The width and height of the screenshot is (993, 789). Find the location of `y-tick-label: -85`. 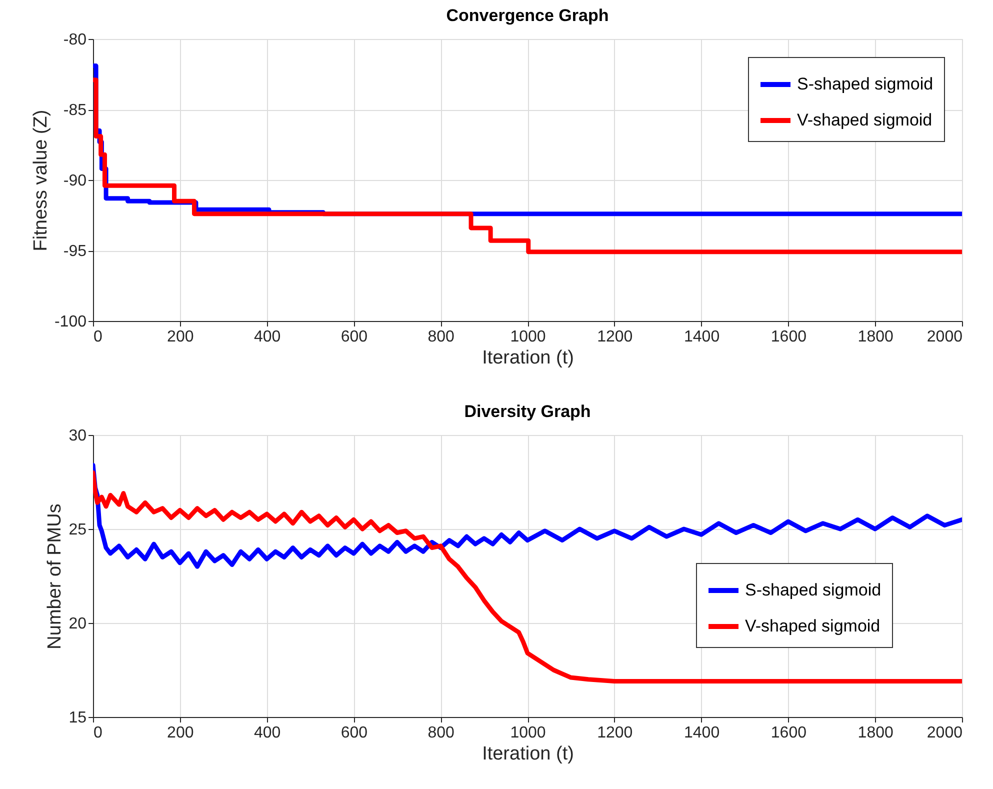

y-tick-label: -85 is located at coordinates (75, 110).